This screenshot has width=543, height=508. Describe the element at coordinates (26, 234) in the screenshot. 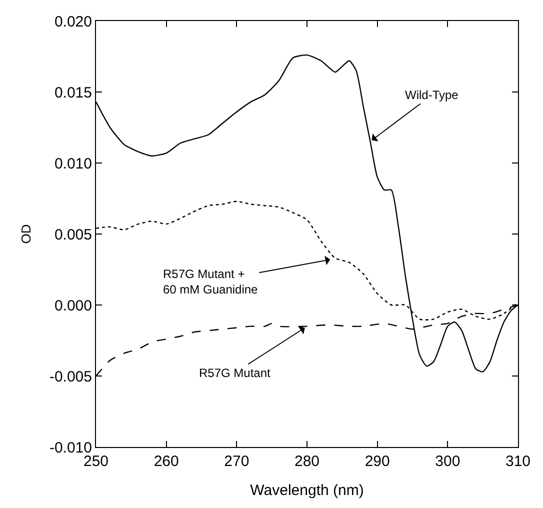

I see `y-axis-title: OD` at that location.